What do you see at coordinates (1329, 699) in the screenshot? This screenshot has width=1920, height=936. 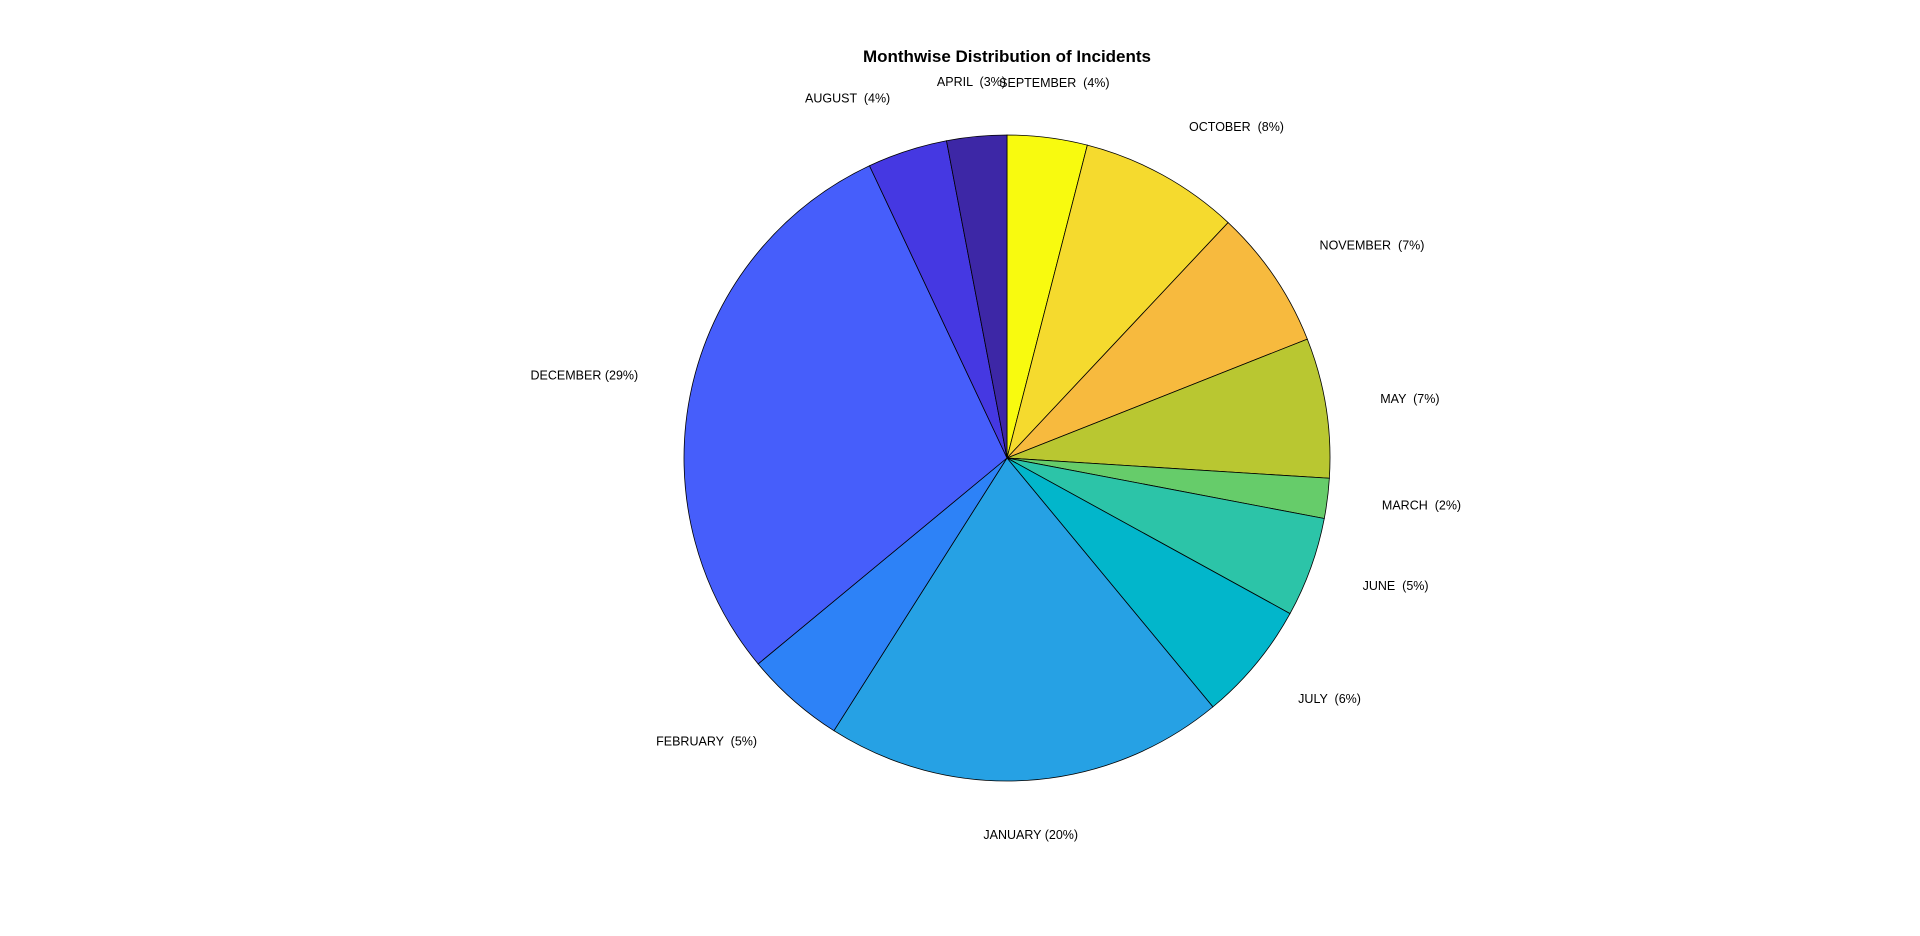 I see `pie-label-july: JULY (6%)` at bounding box center [1329, 699].